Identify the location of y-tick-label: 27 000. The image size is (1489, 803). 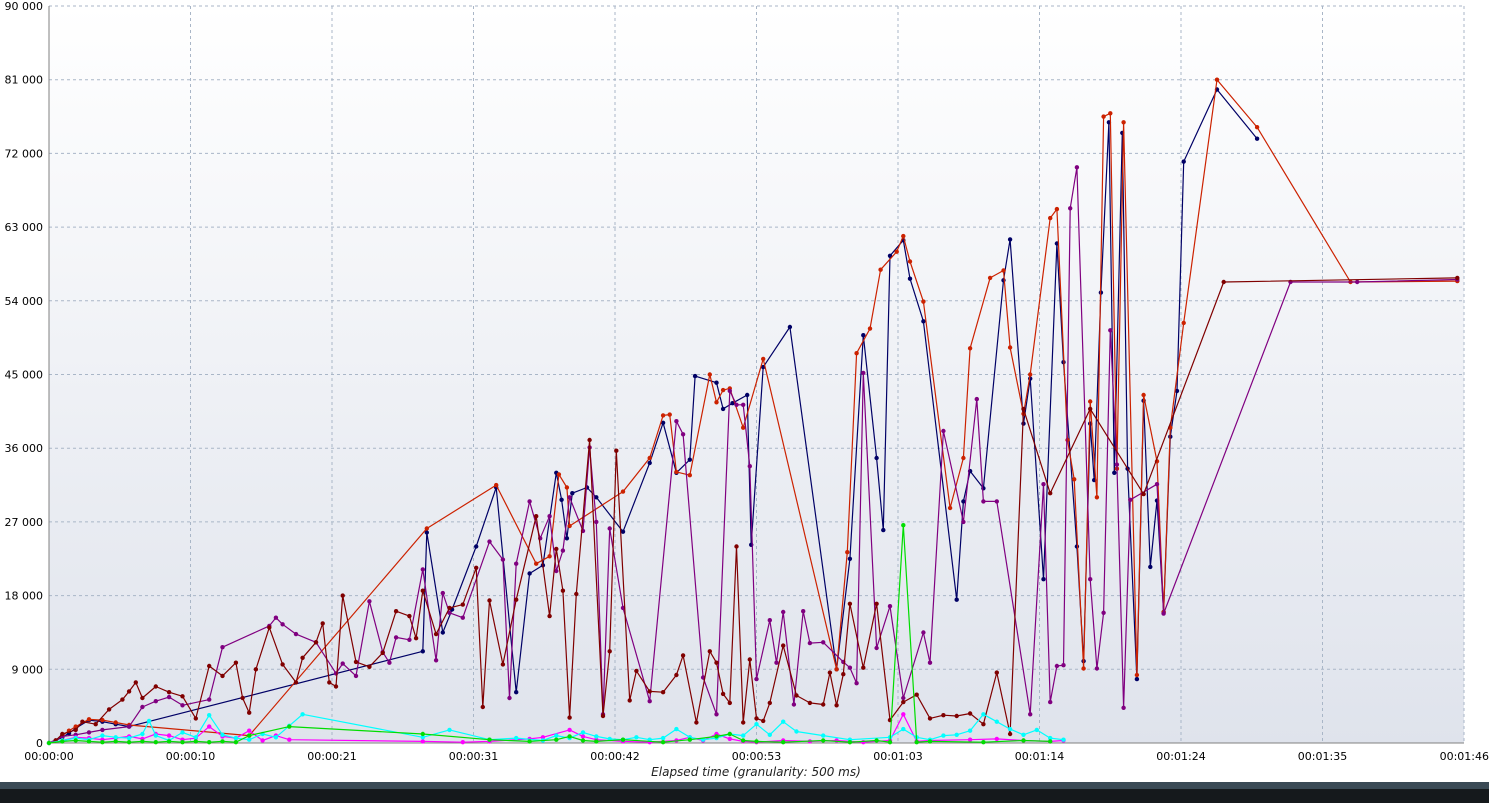
(24, 522).